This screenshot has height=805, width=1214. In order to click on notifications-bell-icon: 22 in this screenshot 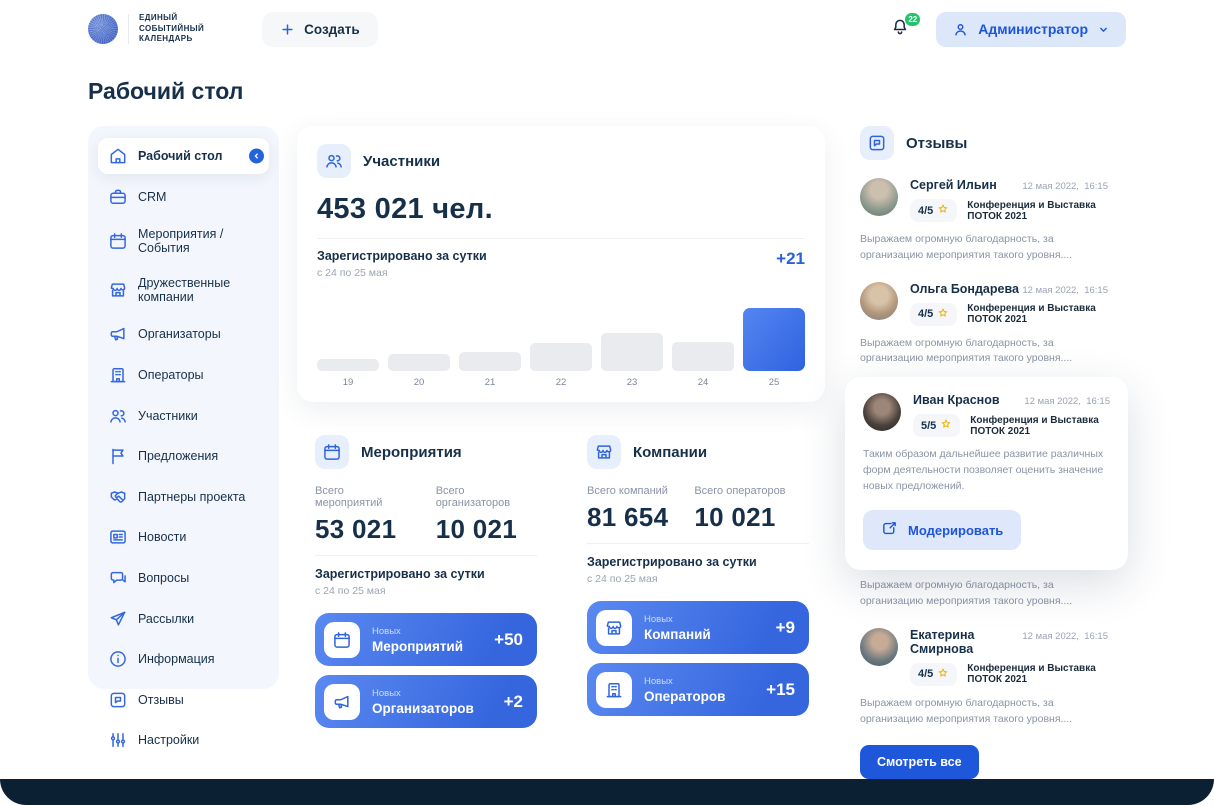, I will do `click(906, 26)`.